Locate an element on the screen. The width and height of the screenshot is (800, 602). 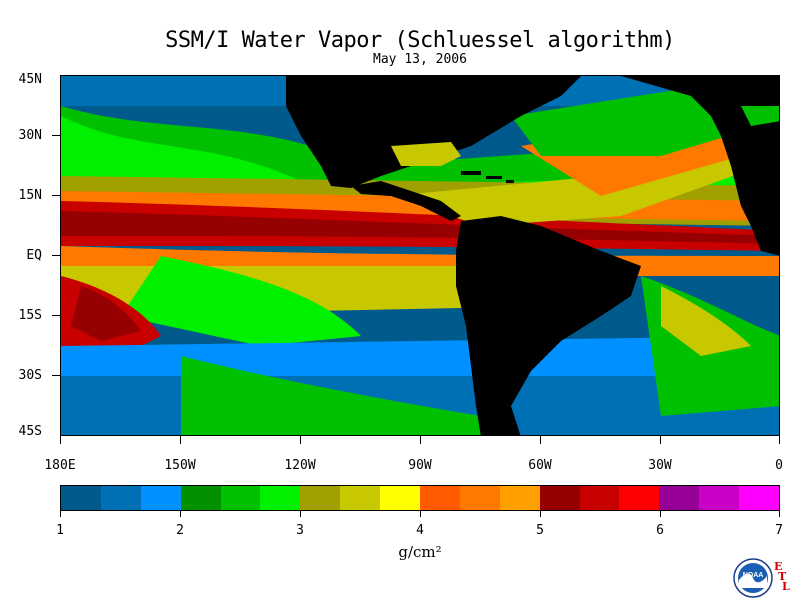
colorbar-label-7: 7 is located at coordinates (779, 530).